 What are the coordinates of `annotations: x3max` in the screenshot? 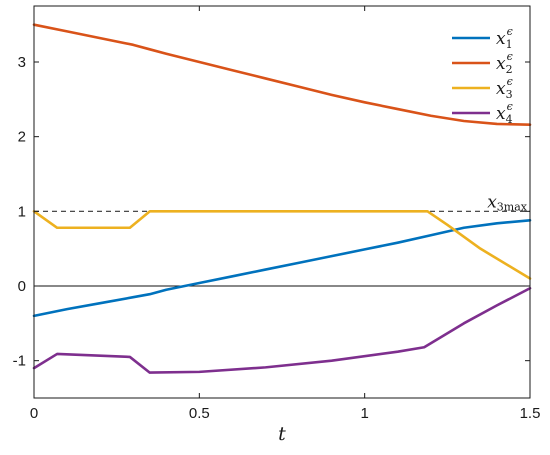 It's located at (507, 202).